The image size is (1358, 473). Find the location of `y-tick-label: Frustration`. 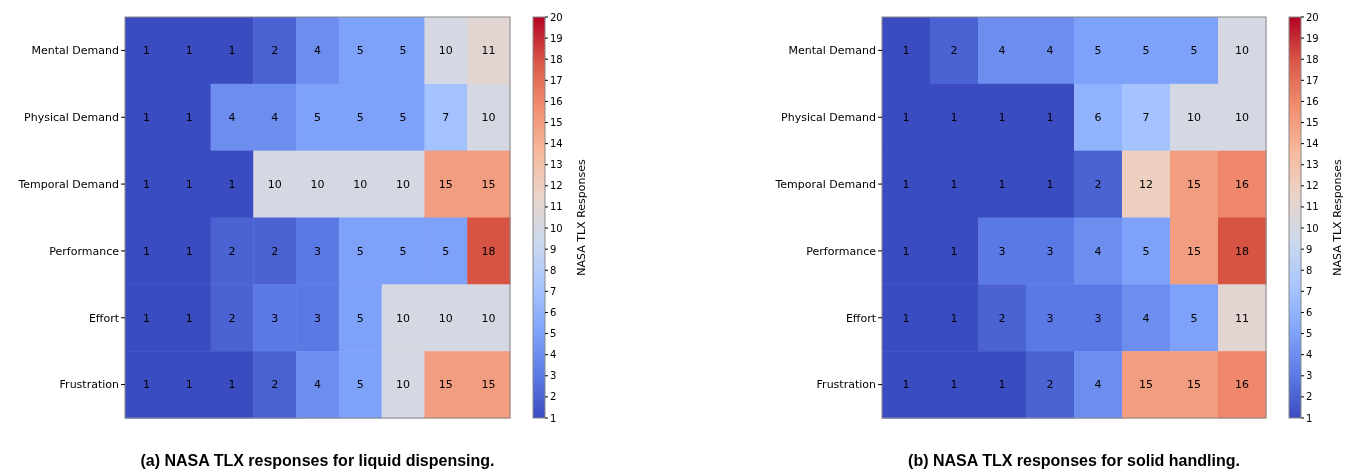

y-tick-label: Frustration is located at coordinates (89, 385).